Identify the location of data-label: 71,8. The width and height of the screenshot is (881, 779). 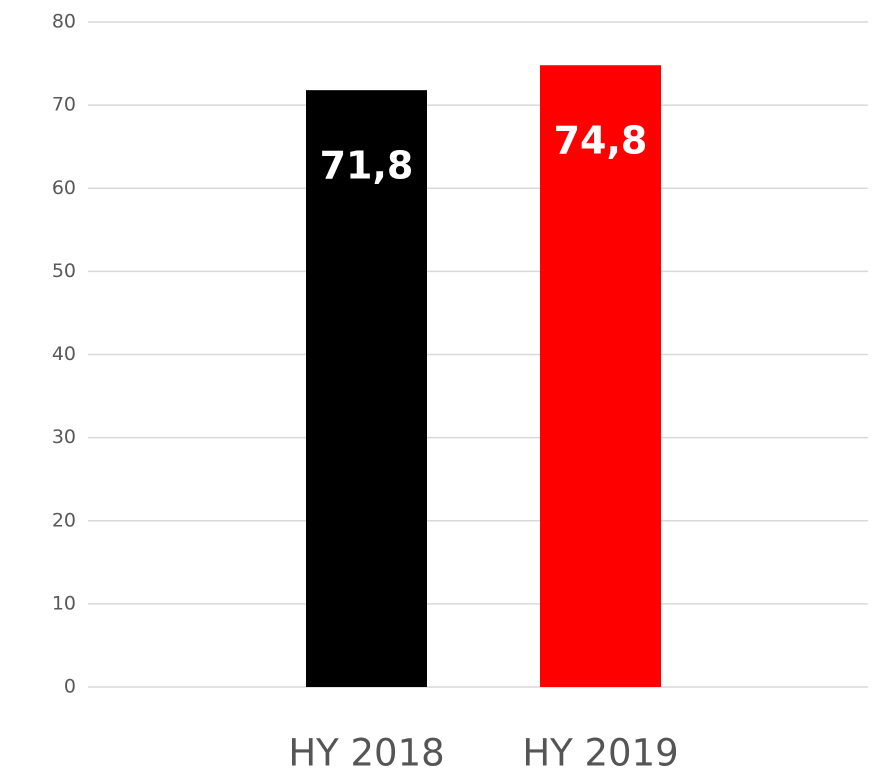
(367, 166).